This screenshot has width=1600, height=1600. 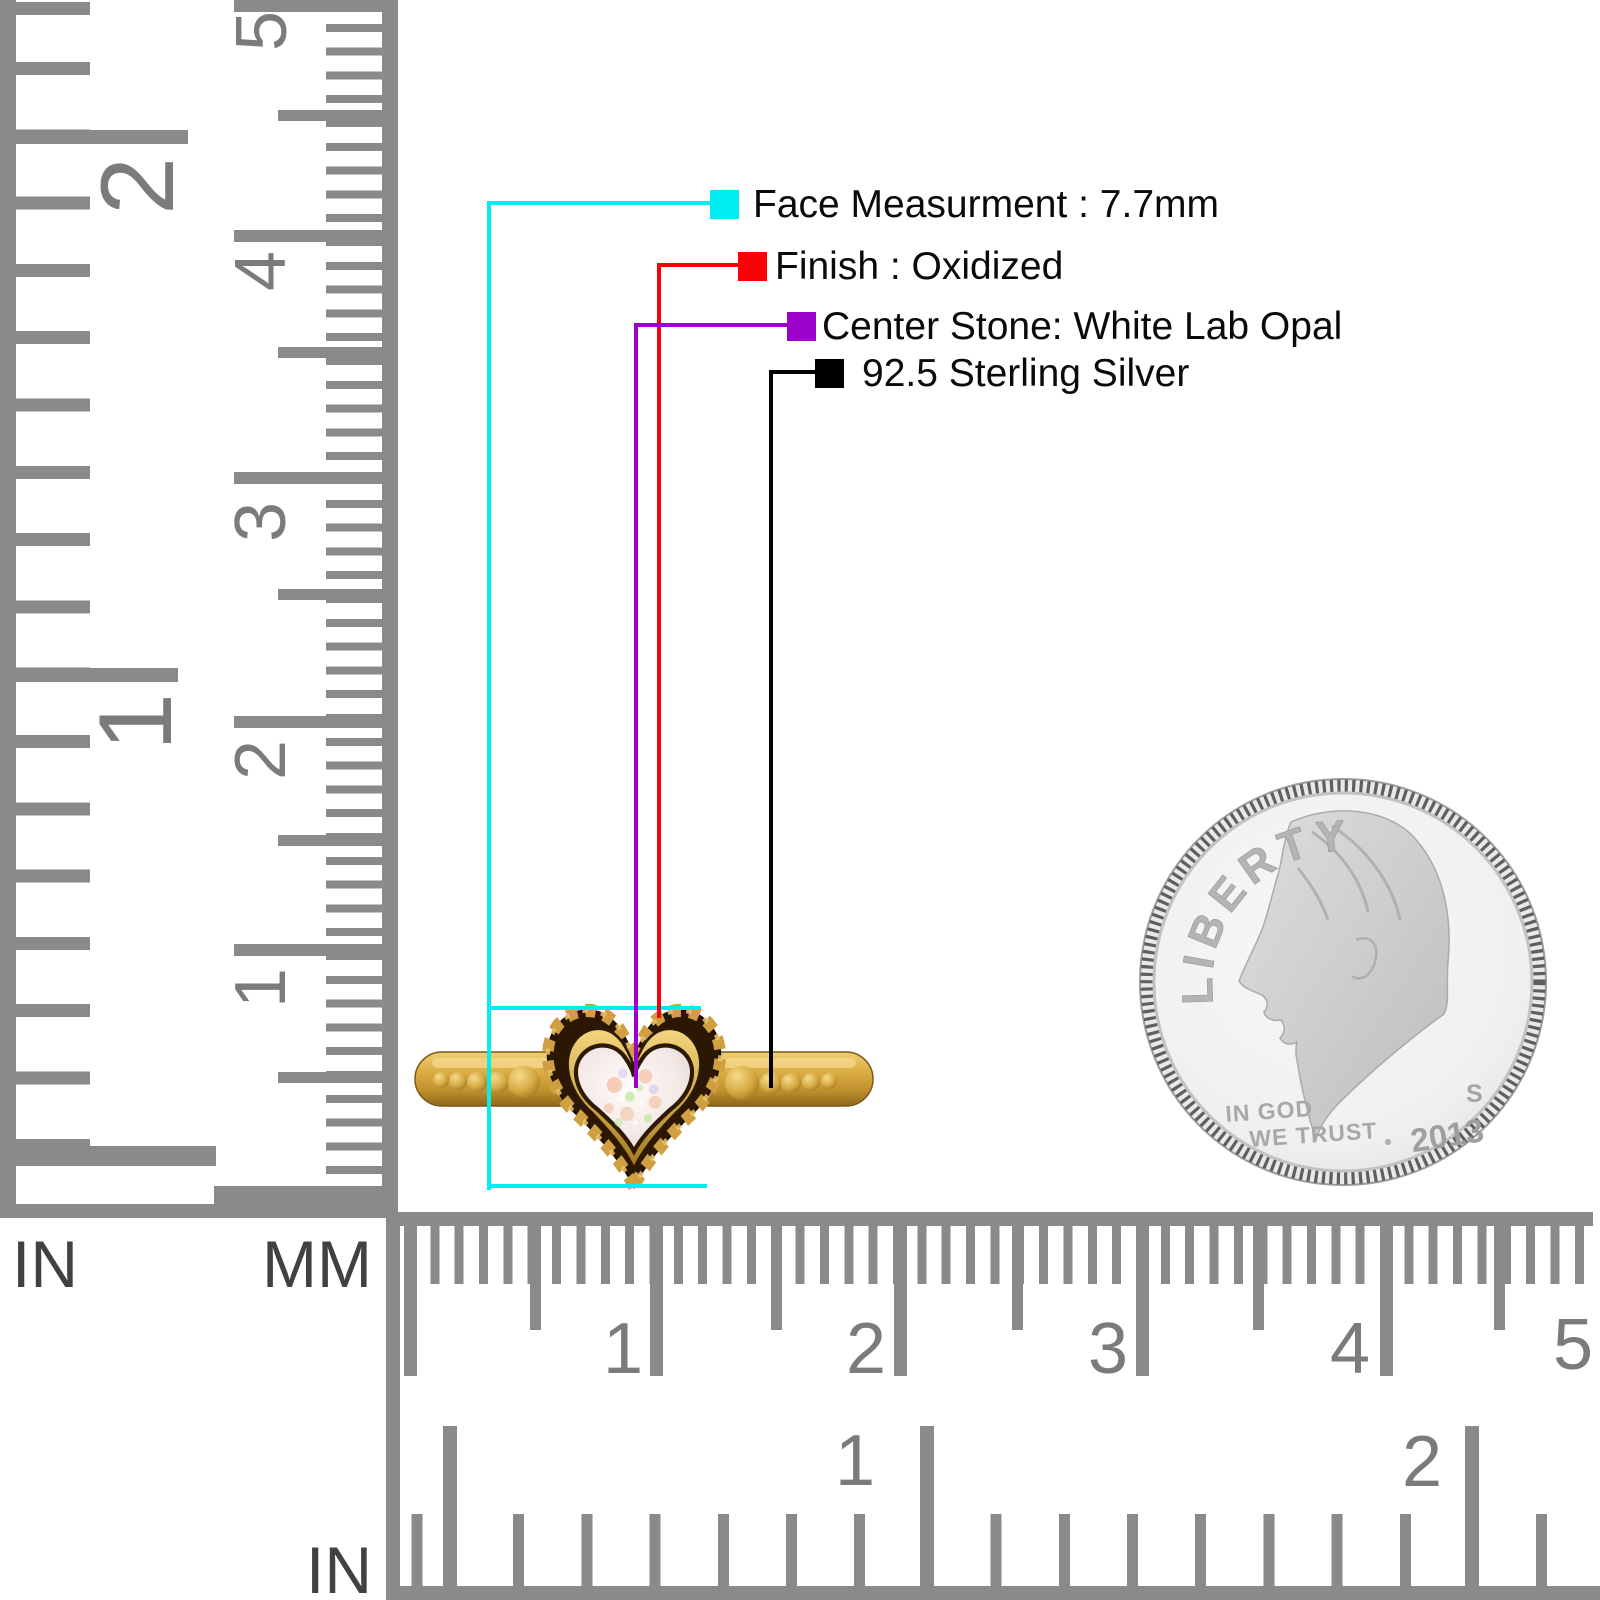 I want to click on ring-image, so click(x=644, y=1102).